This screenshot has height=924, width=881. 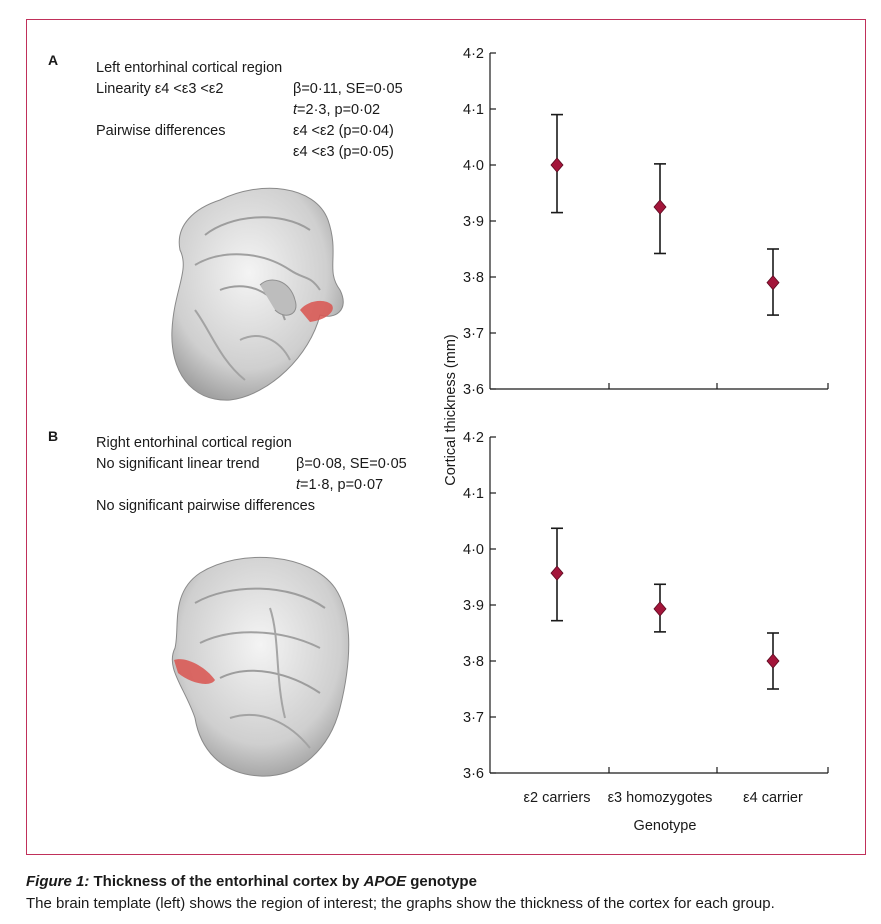 I want to click on panel-a-pair-1: ε4 <ε2 (p=0·04), so click(x=343, y=131).